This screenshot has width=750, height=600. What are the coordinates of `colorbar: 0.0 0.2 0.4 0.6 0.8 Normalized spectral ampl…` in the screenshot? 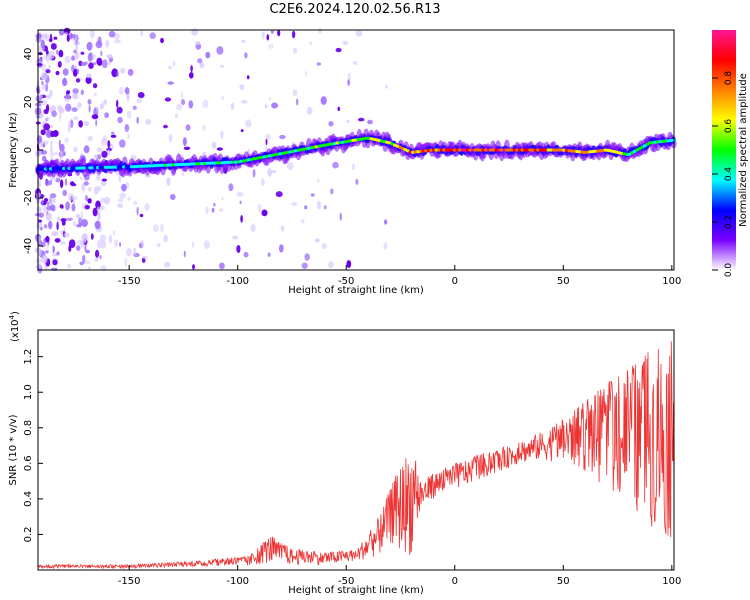 It's located at (730, 153).